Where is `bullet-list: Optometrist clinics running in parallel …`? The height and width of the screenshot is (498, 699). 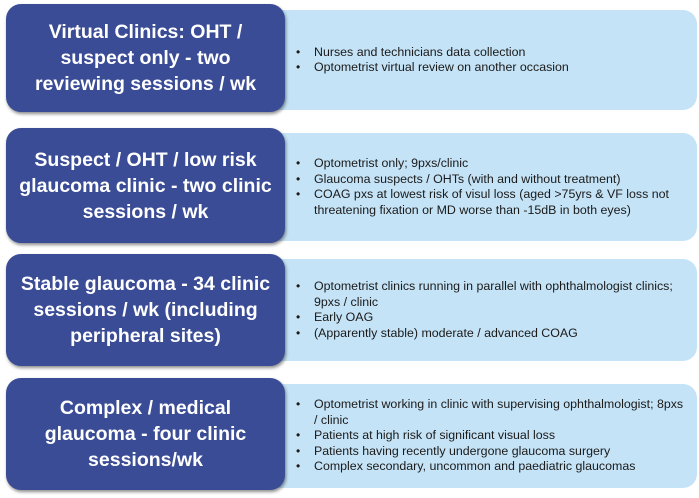 bullet-list: Optometrist clinics running in parallel … is located at coordinates (492, 310).